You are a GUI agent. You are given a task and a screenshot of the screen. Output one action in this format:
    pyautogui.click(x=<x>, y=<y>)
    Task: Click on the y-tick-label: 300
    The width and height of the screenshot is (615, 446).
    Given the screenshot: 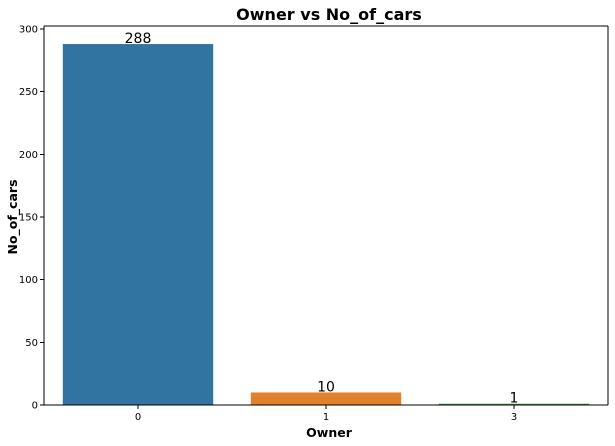 What is the action you would take?
    pyautogui.click(x=28, y=30)
    